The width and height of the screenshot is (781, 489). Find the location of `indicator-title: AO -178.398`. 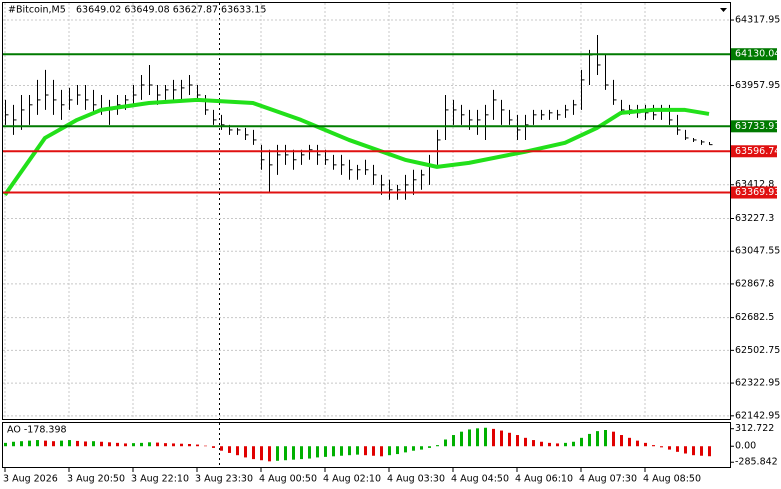

indicator-title: AO -178.398 is located at coordinates (37, 430).